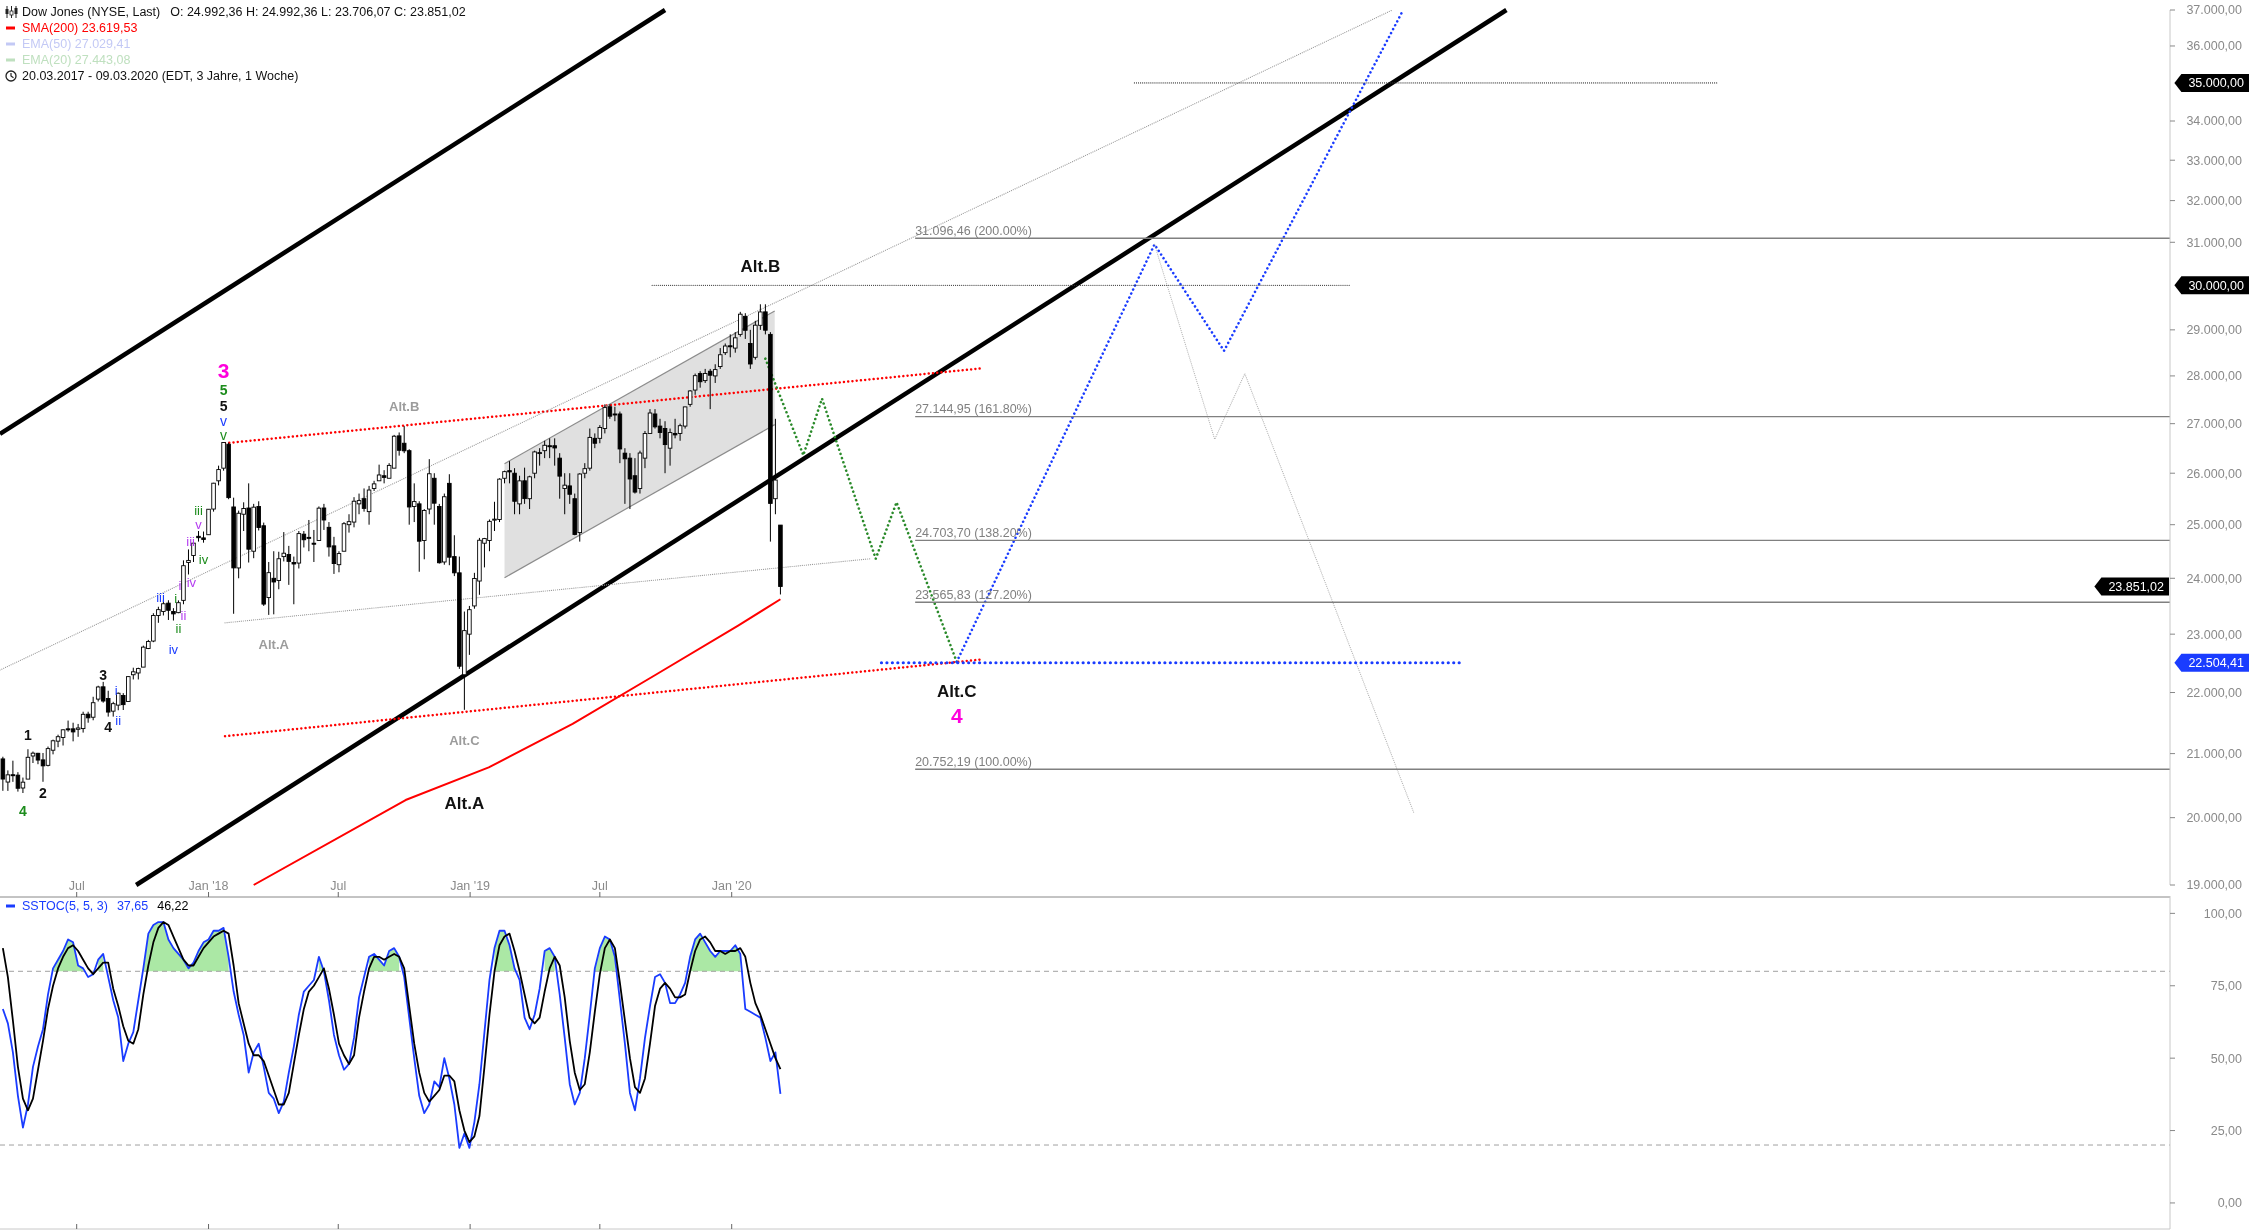 The width and height of the screenshot is (2250, 1230). Describe the element at coordinates (2214, 473) in the screenshot. I see `y-tick-label: 26.000,00` at that location.